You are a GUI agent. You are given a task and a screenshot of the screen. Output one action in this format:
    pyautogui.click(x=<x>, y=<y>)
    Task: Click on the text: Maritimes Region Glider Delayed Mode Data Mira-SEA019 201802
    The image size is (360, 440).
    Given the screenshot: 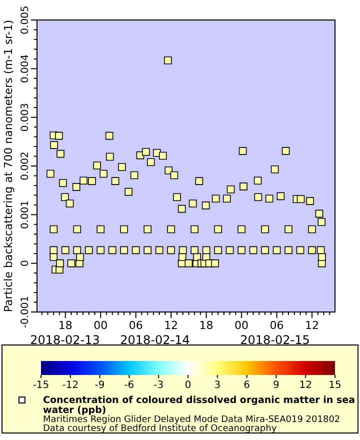 What is the action you would take?
    pyautogui.click(x=191, y=420)
    